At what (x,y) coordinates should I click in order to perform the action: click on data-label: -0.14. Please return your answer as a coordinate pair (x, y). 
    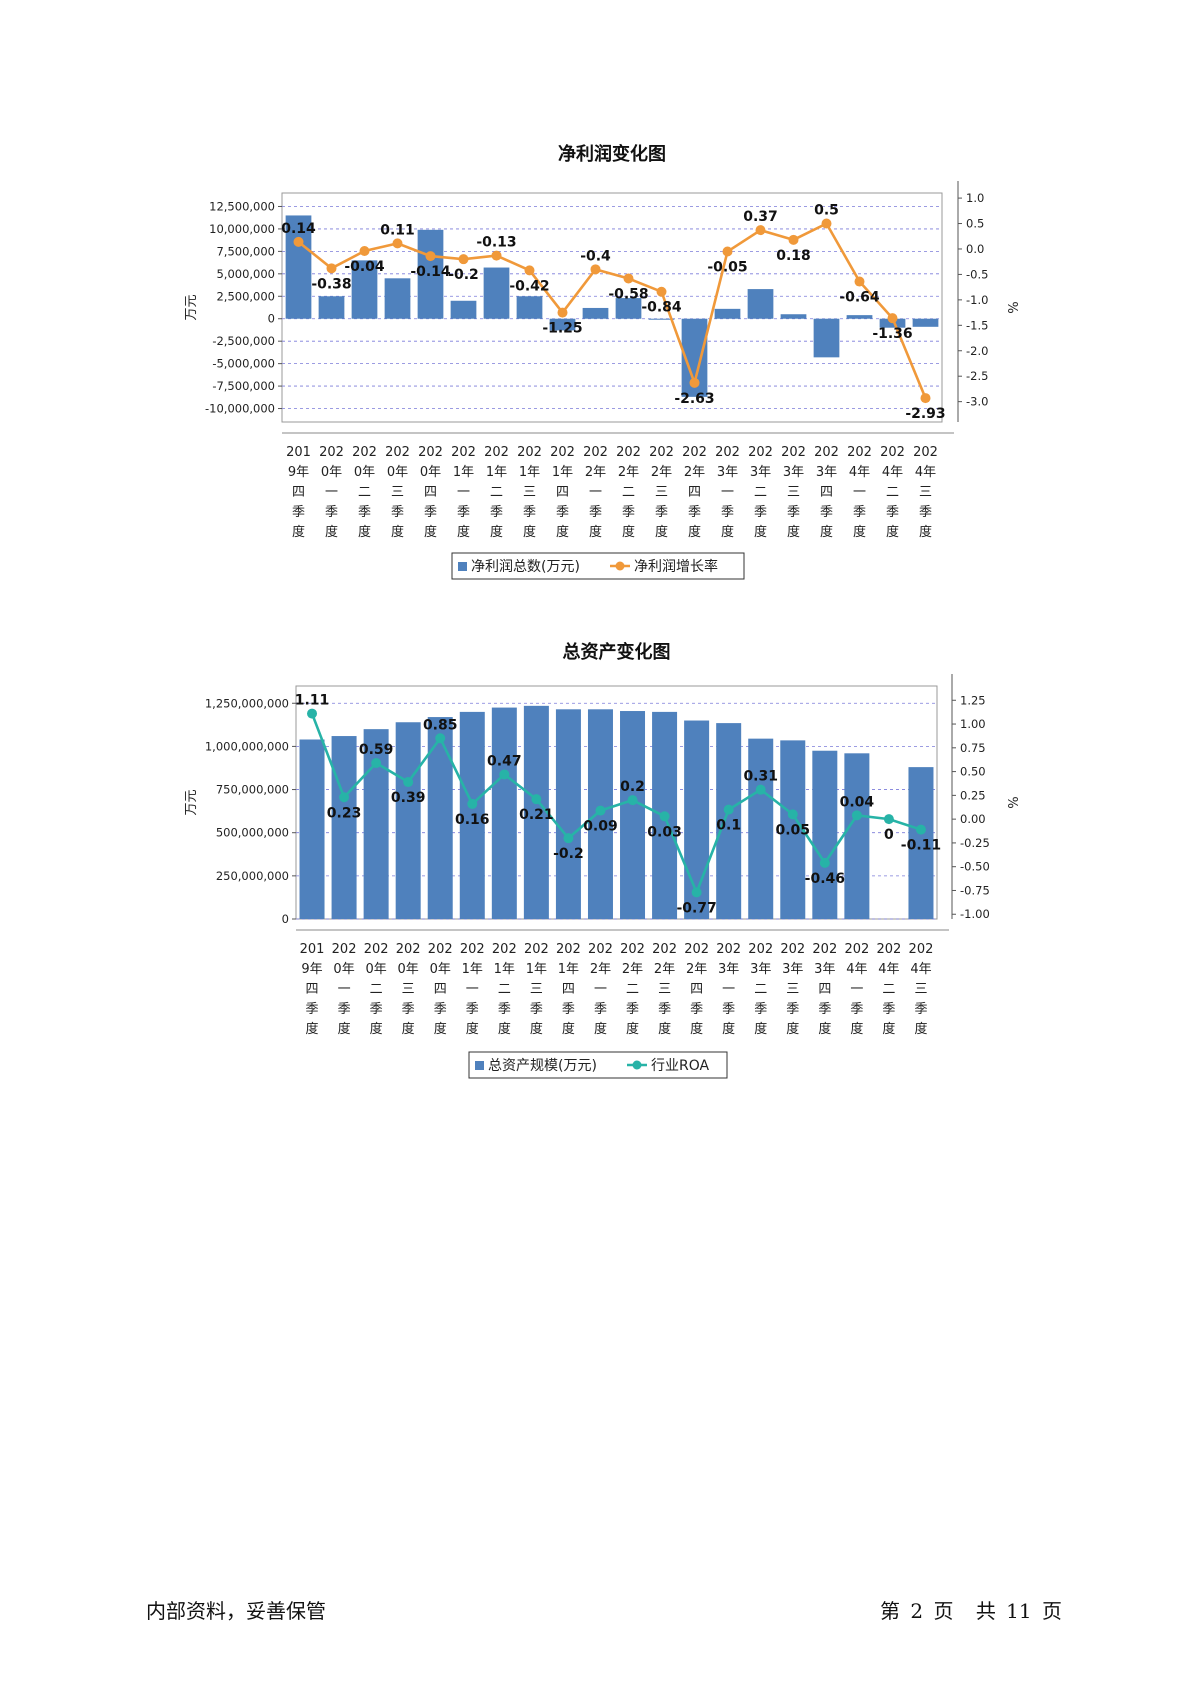
    Looking at the image, I should click on (430, 272).